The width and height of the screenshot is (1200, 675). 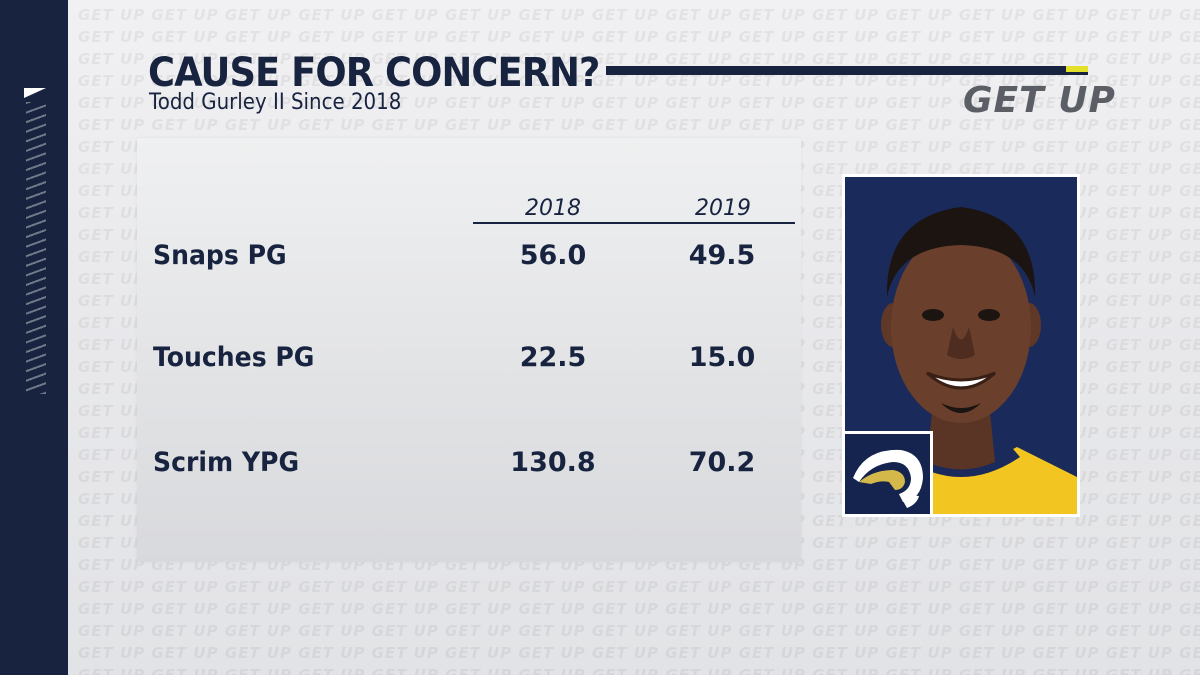 I want to click on graphic-subtitle: Todd Gurley II Since 2018, so click(x=275, y=102).